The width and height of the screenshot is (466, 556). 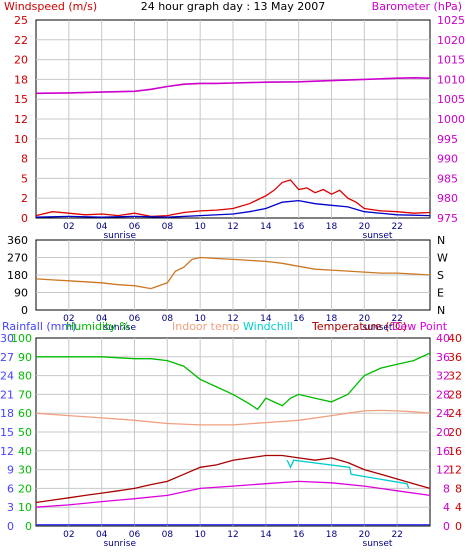 What do you see at coordinates (25, 357) in the screenshot?
I see `humidity-y-tick: 90` at bounding box center [25, 357].